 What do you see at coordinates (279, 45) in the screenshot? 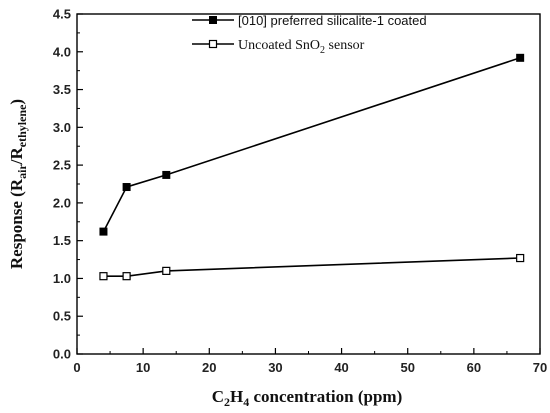
I see `legend-label-uncoated-pre: Uncoated SnO` at bounding box center [279, 45].